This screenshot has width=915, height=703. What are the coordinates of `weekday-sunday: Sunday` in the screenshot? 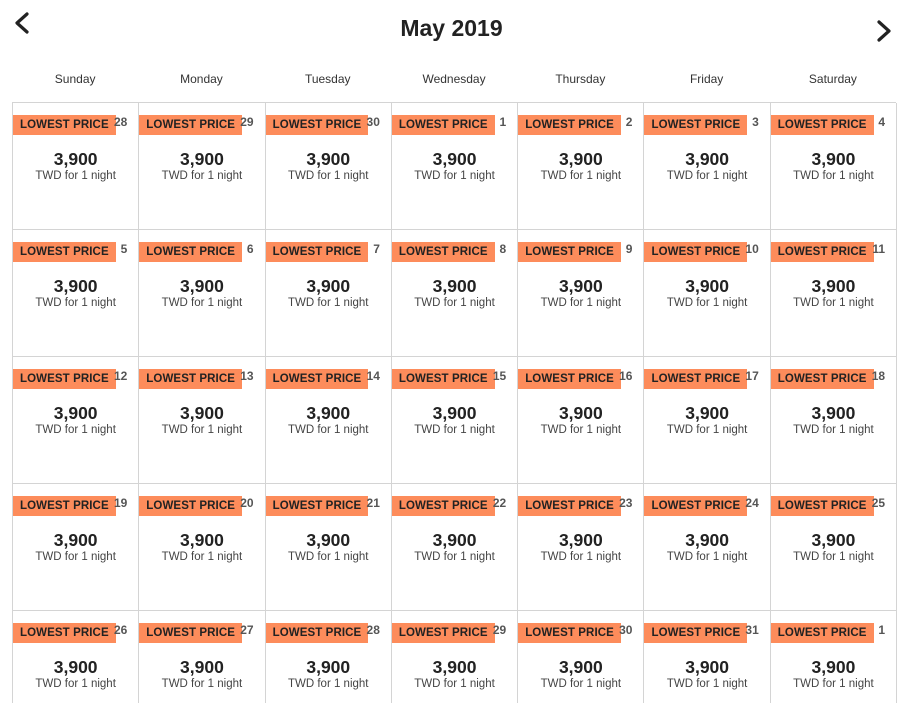 It's located at (75, 79).